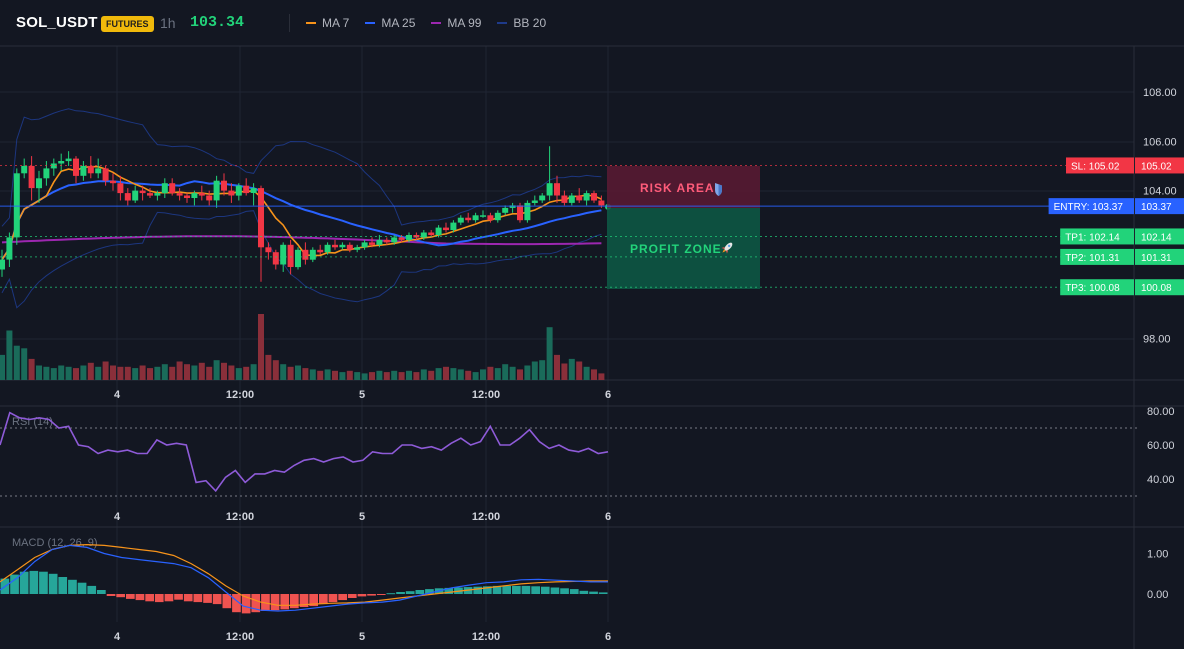 Image resolution: width=1184 pixels, height=649 pixels. Describe the element at coordinates (521, 23) in the screenshot. I see `legend-bb20: BB 20` at that location.